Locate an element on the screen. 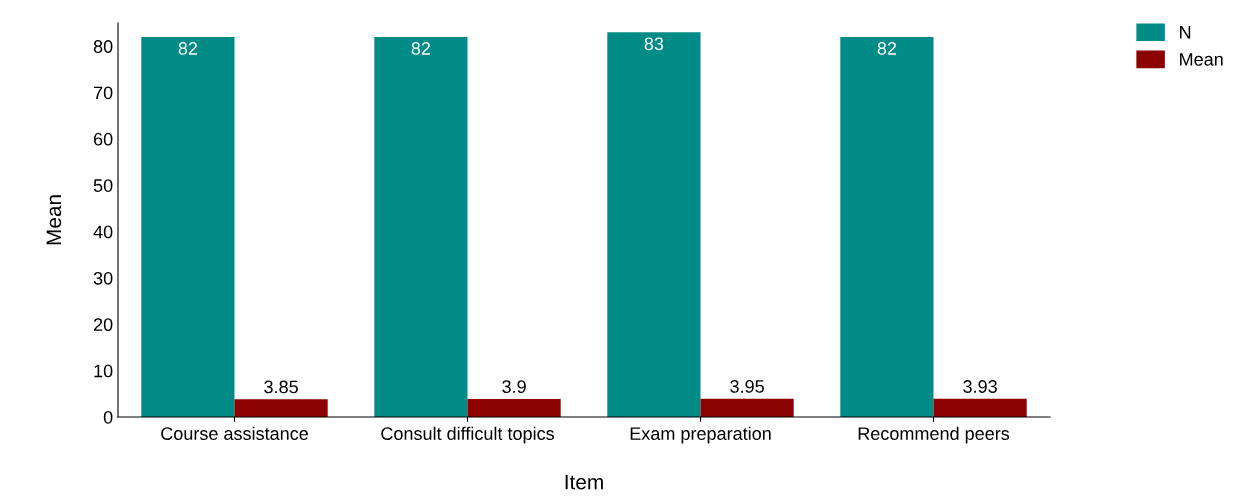 This screenshot has height=504, width=1245. y-tick-label: 20 is located at coordinates (103, 325).